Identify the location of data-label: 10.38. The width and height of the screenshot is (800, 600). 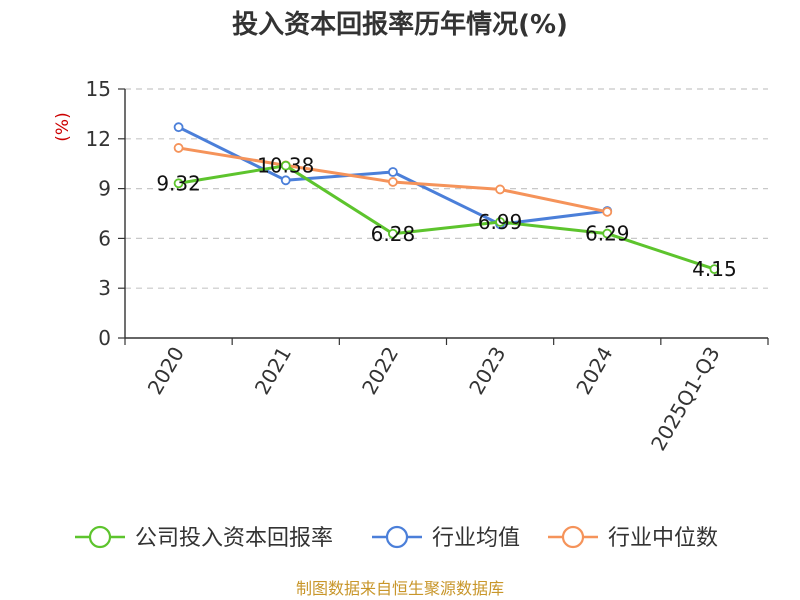
(285, 166).